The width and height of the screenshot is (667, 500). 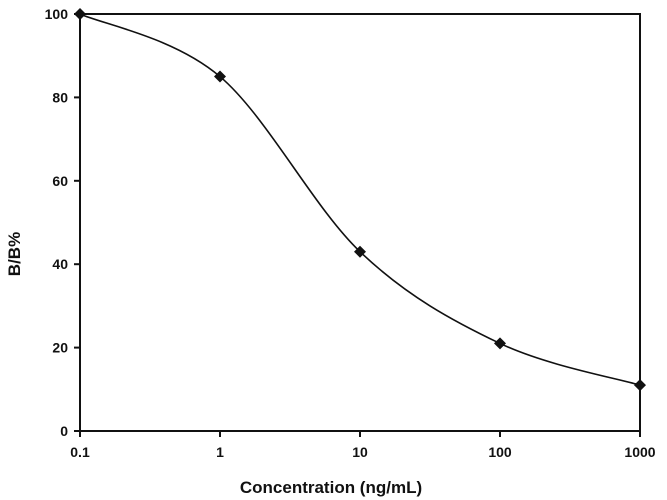 I want to click on x-axis-title: Concentration (ng/mL), so click(x=331, y=487).